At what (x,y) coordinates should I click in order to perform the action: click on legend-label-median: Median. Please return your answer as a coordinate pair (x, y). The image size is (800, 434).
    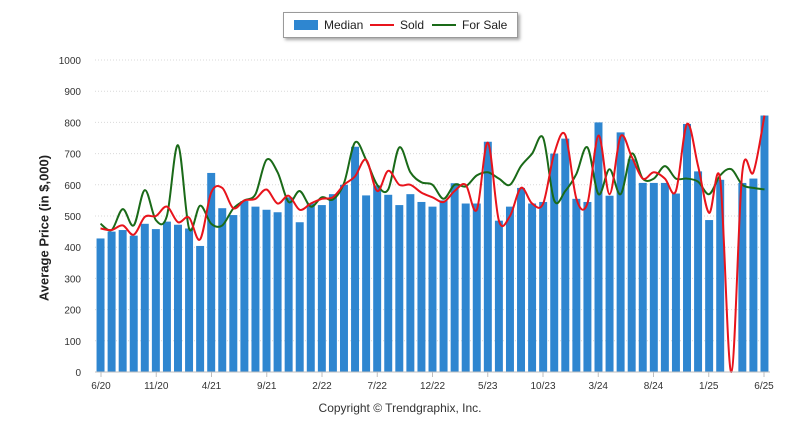
    Looking at the image, I should click on (344, 25).